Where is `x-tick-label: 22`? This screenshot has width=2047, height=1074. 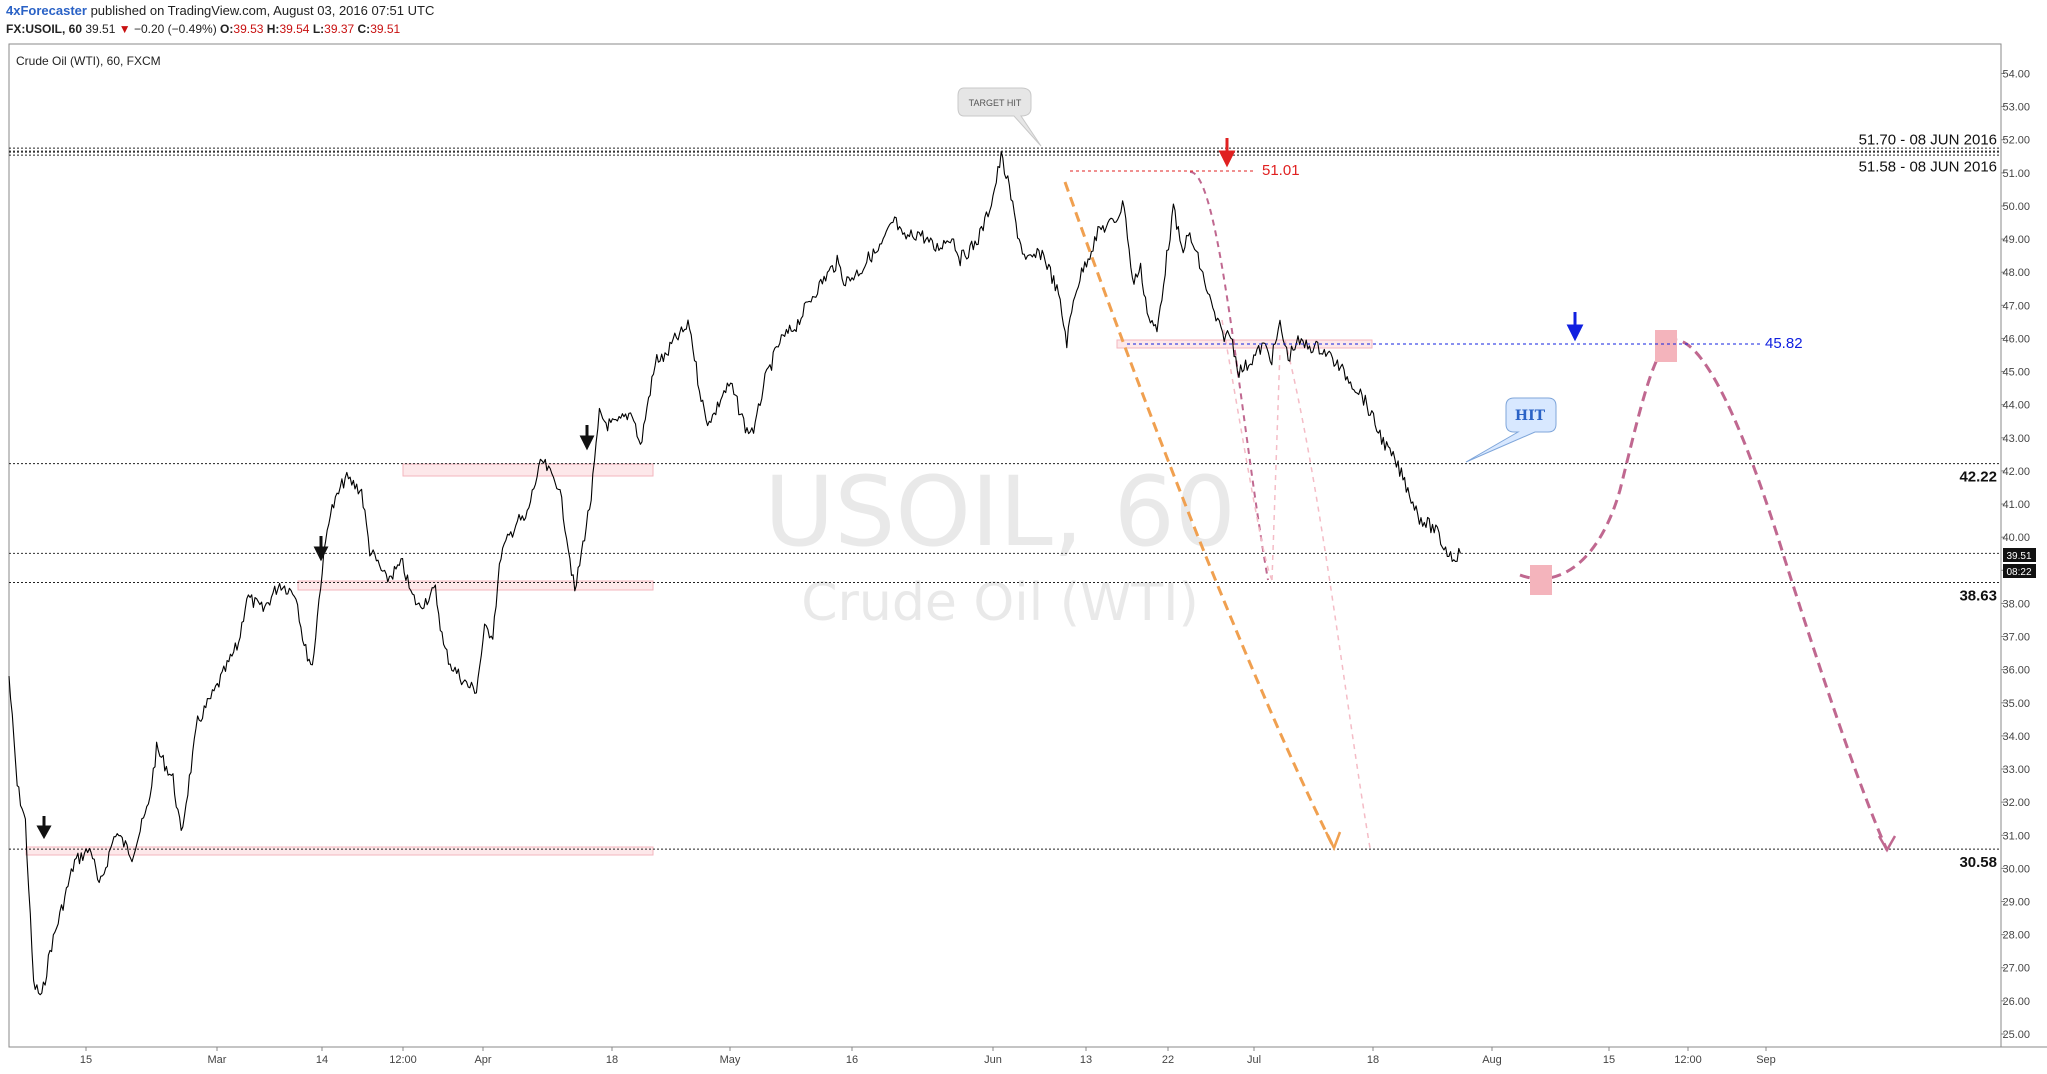
x-tick-label: 22 is located at coordinates (1168, 1060).